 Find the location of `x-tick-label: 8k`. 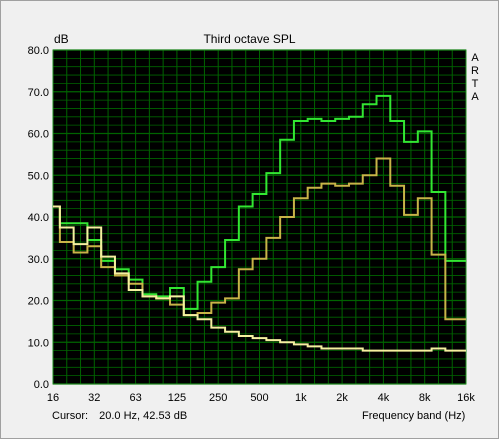

x-tick-label: 8k is located at coordinates (425, 398).